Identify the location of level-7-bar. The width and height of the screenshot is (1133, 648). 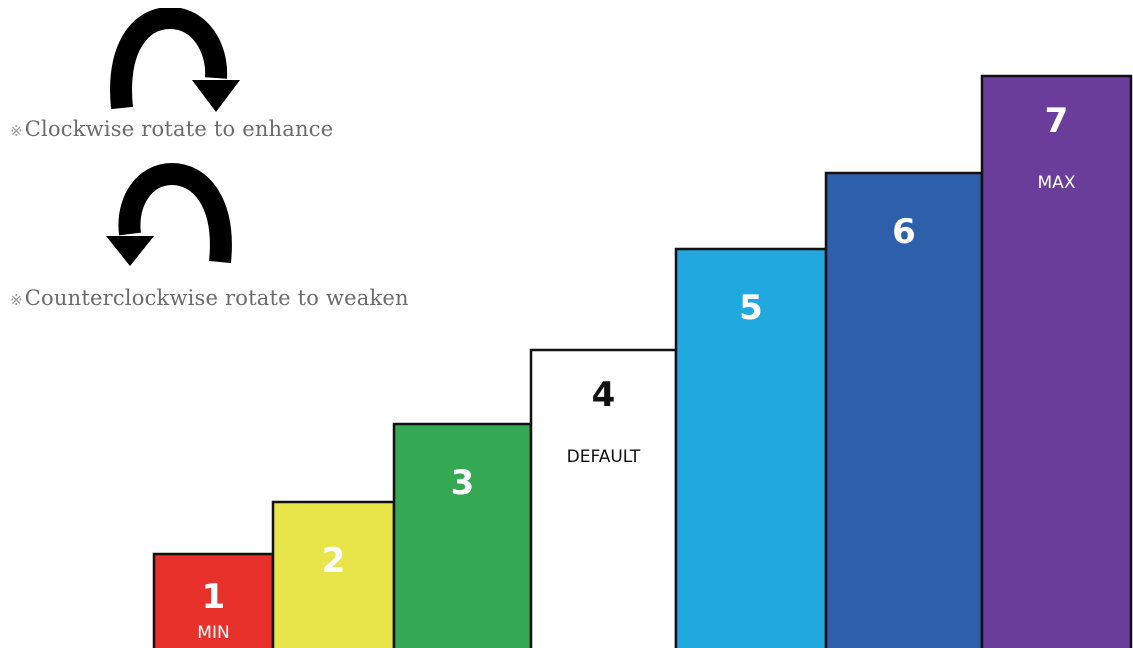
(1056, 361).